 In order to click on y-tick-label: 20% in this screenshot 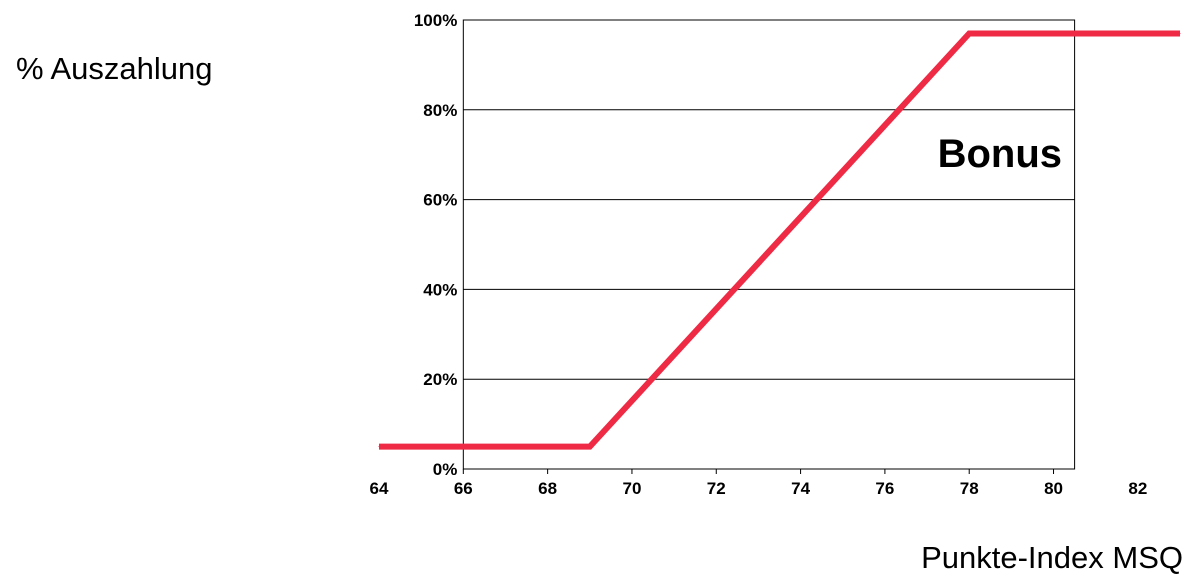, I will do `click(440, 379)`.